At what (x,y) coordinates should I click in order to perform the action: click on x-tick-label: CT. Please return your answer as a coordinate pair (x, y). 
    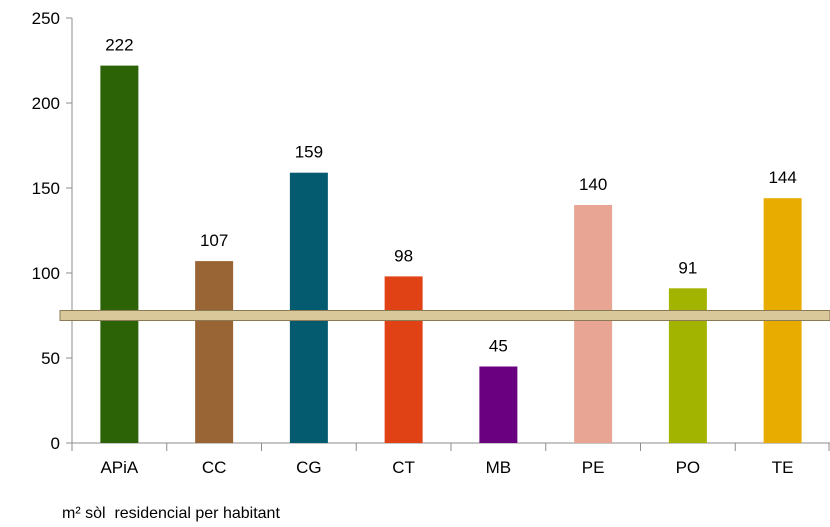
    Looking at the image, I should click on (403, 467).